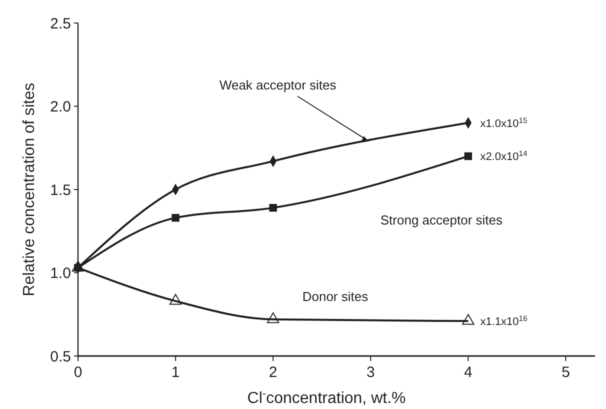 The width and height of the screenshot is (606, 409). What do you see at coordinates (273, 372) in the screenshot?
I see `x-tick-label: 2` at bounding box center [273, 372].